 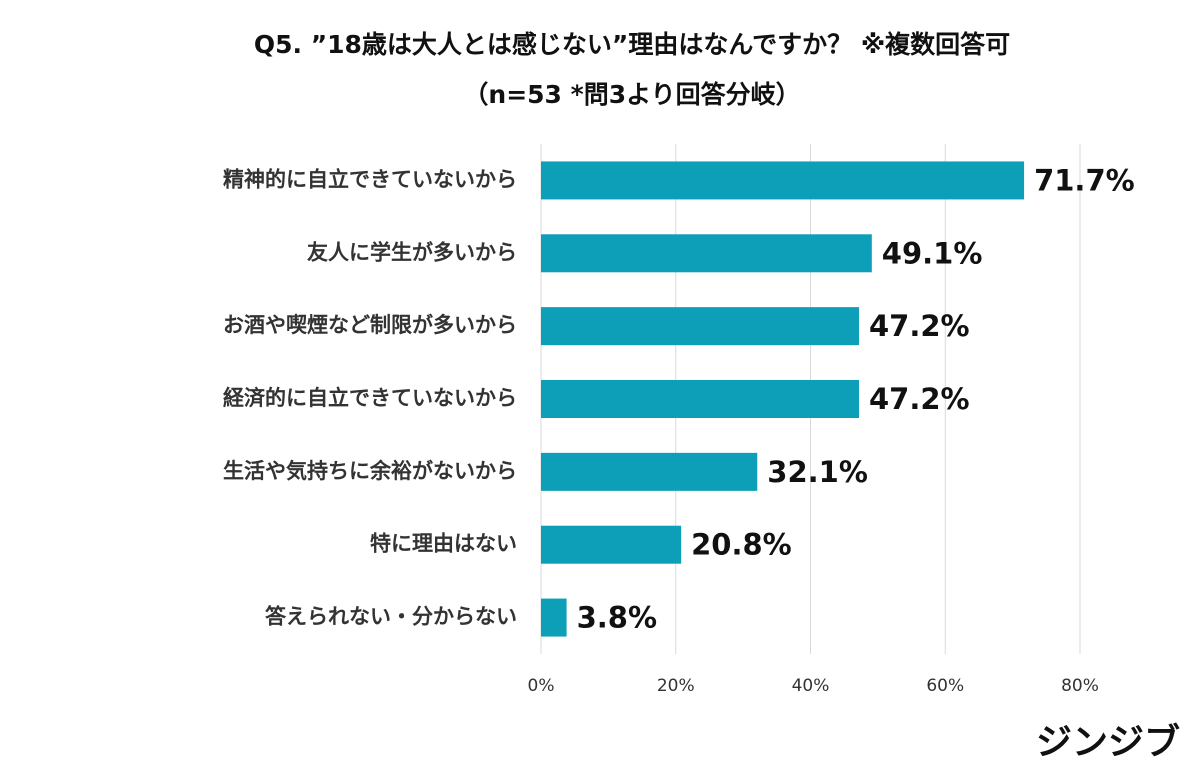 I want to click on x-tick-label: 20%, so click(x=676, y=686).